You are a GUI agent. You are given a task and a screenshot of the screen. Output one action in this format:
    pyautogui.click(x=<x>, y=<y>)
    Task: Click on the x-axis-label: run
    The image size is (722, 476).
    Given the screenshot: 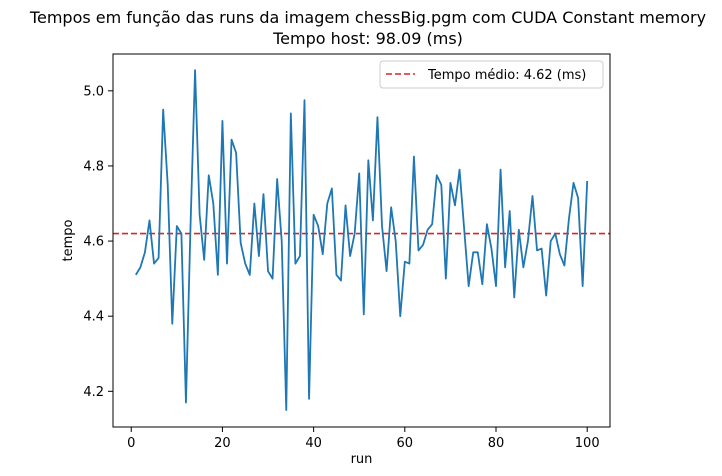 What is the action you would take?
    pyautogui.click(x=362, y=459)
    